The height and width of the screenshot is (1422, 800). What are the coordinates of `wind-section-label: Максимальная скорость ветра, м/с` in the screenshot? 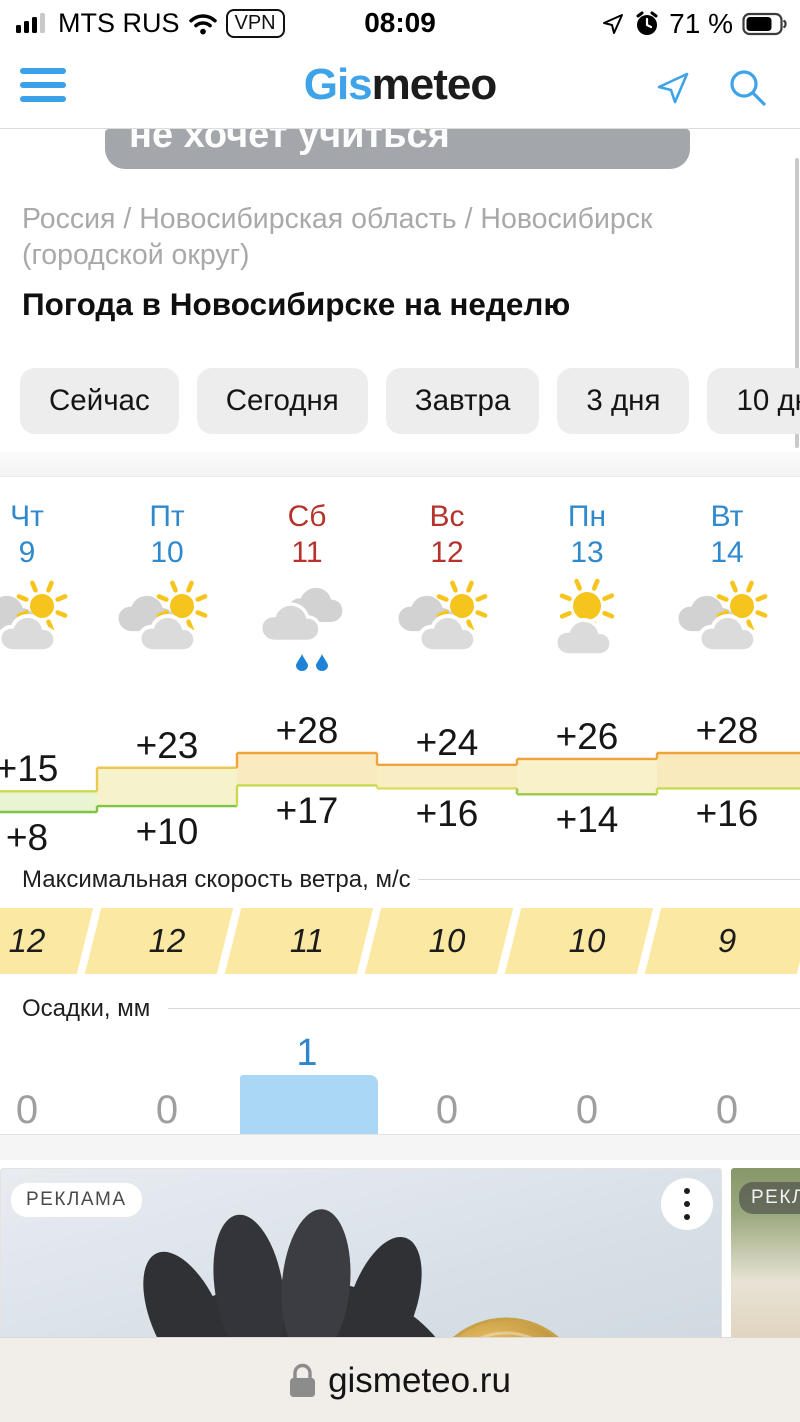 It's located at (216, 879).